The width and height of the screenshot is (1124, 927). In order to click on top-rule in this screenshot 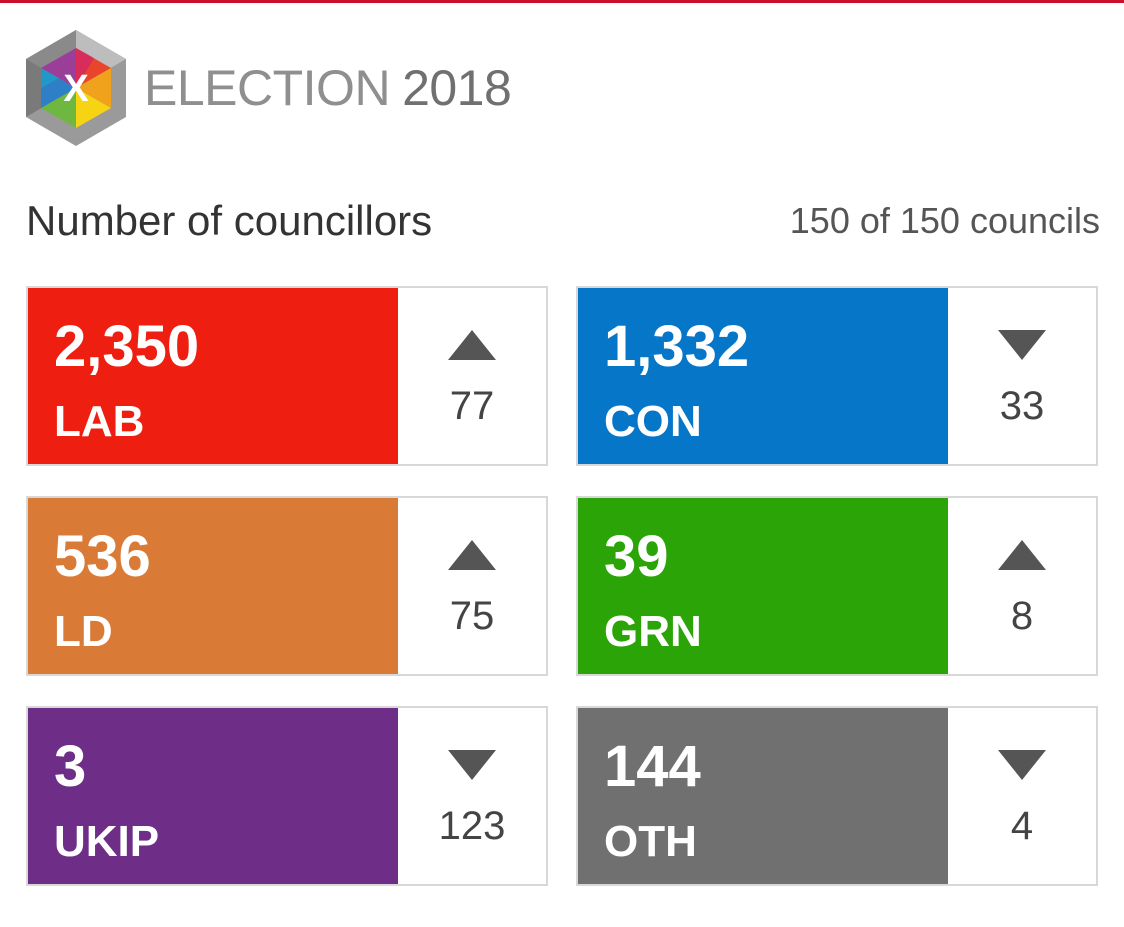, I will do `click(562, 1)`.